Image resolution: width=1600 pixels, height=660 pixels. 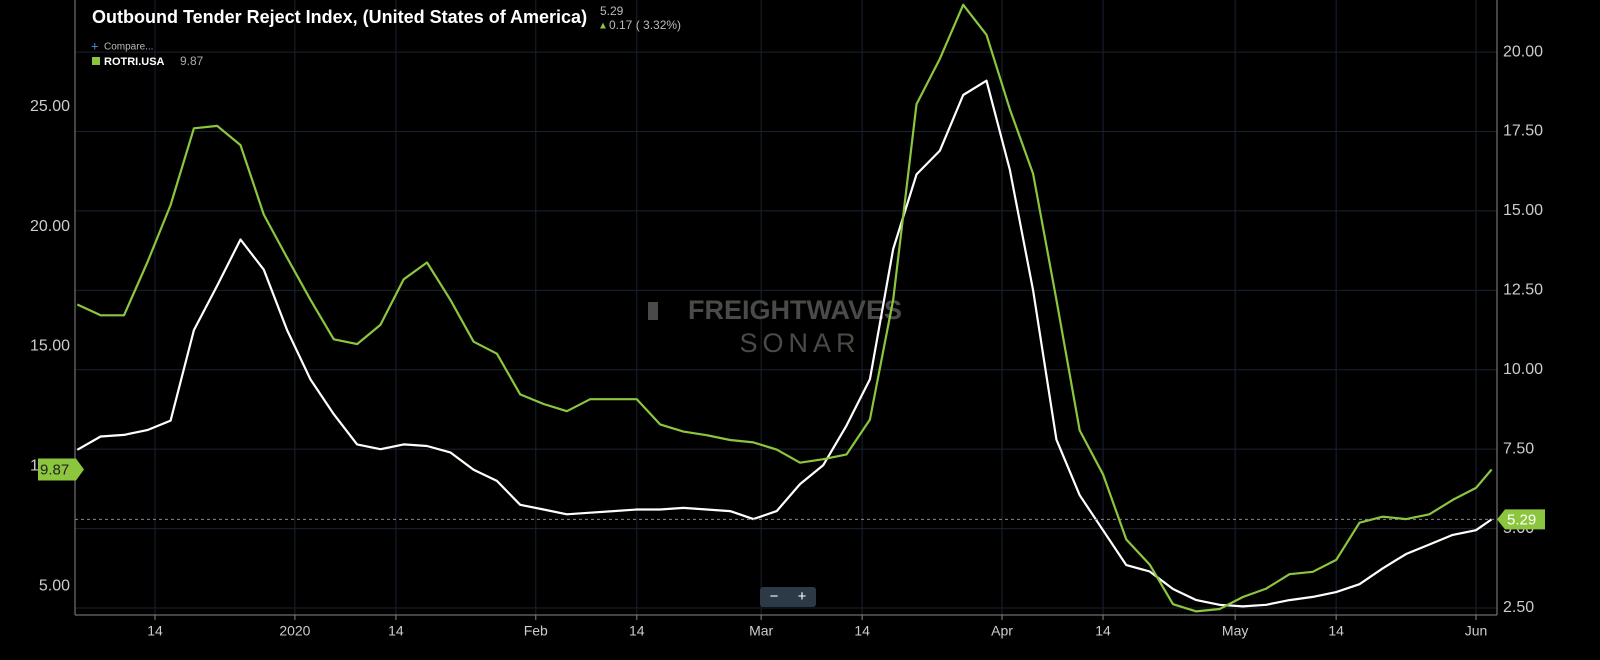 What do you see at coordinates (799, 343) in the screenshot?
I see `watermark-text: SONAR` at bounding box center [799, 343].